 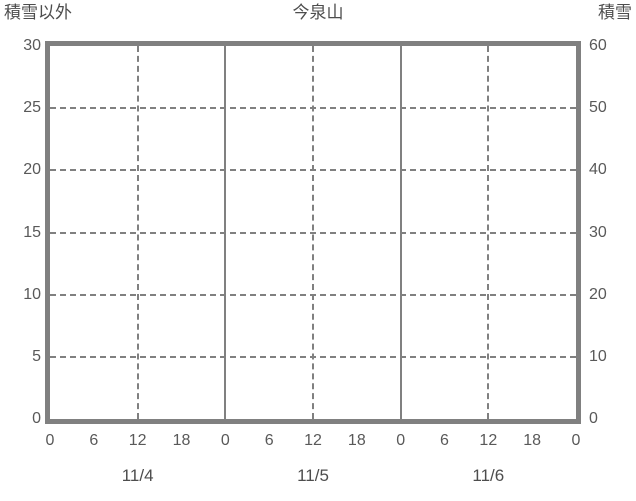 I want to click on y-axis-right-tick-label: 10, so click(x=598, y=356).